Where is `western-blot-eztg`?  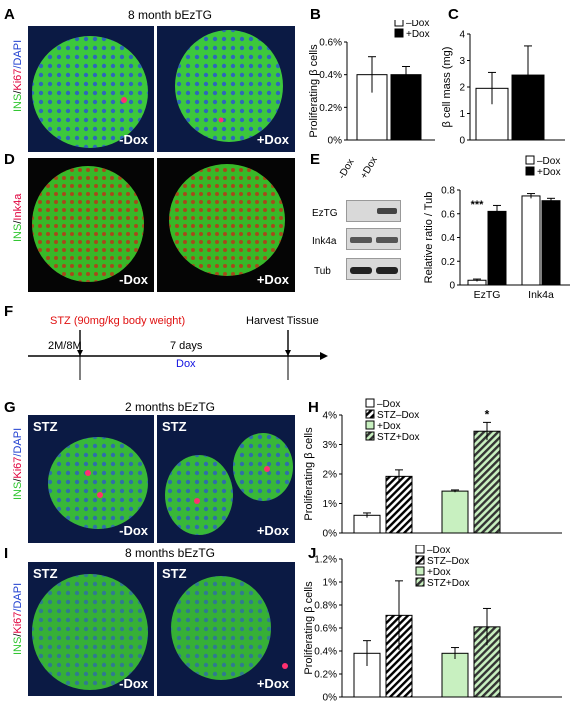
western-blot-eztg is located at coordinates (373, 211).